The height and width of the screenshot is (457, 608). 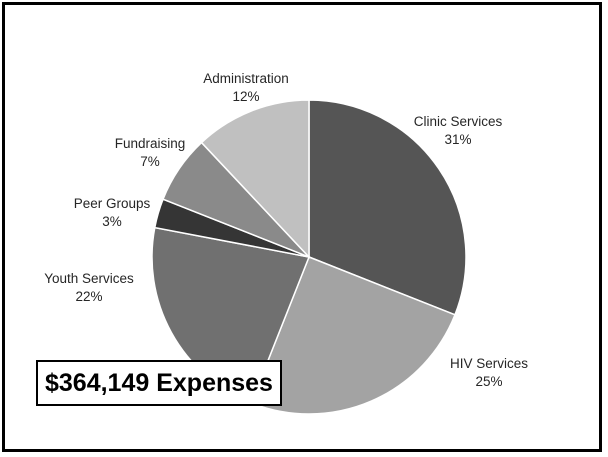 I want to click on label-percent-youth-services: 22%, so click(x=88, y=296).